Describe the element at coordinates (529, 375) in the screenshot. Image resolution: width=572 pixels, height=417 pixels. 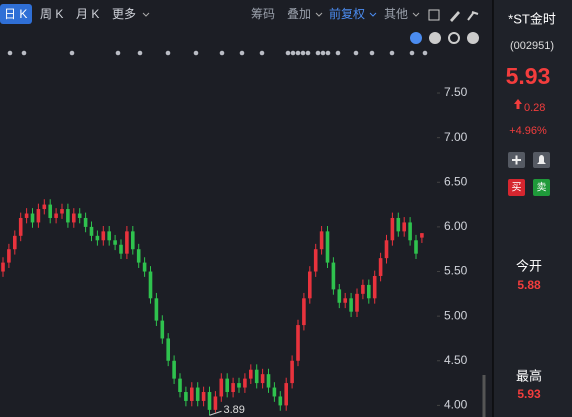
I see `high-label: 最高` at that location.